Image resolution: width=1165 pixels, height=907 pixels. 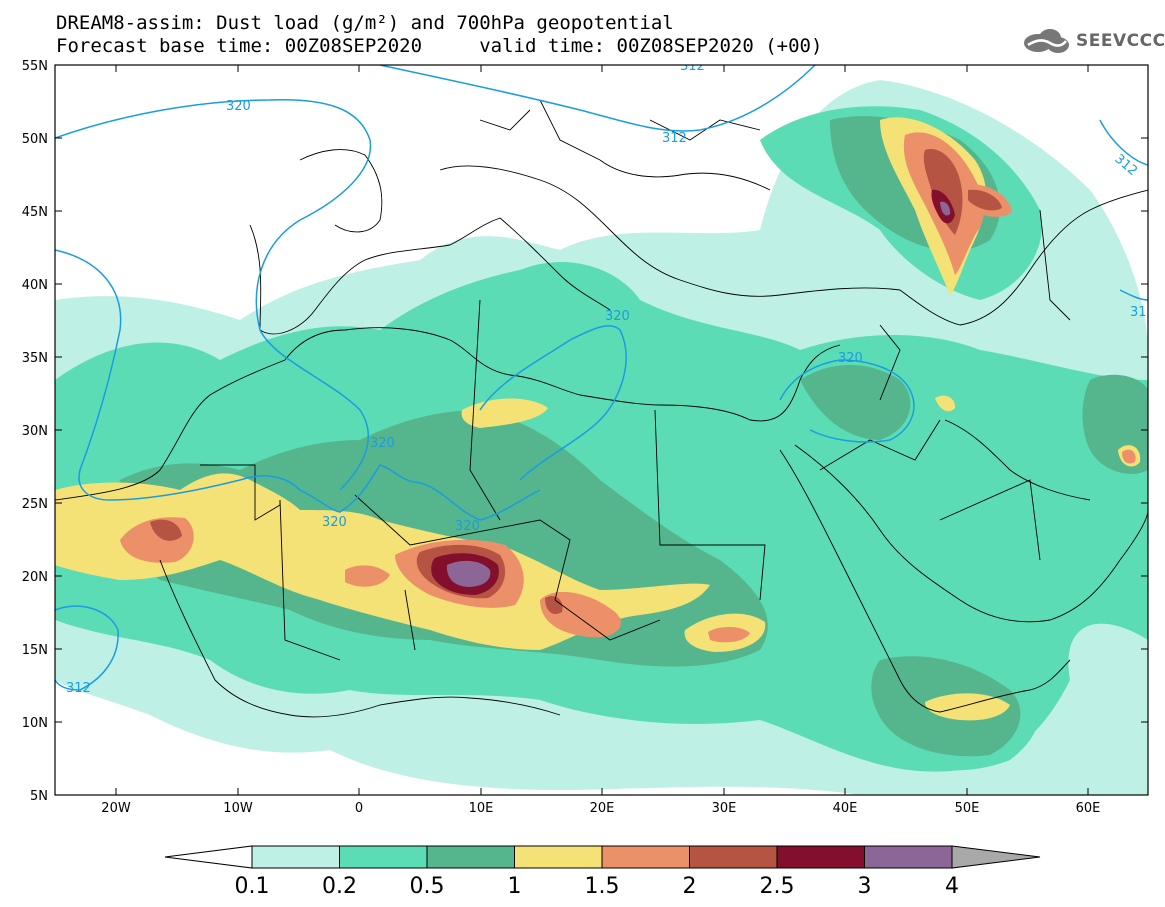 I want to click on lat-label: 25N, so click(x=35, y=504).